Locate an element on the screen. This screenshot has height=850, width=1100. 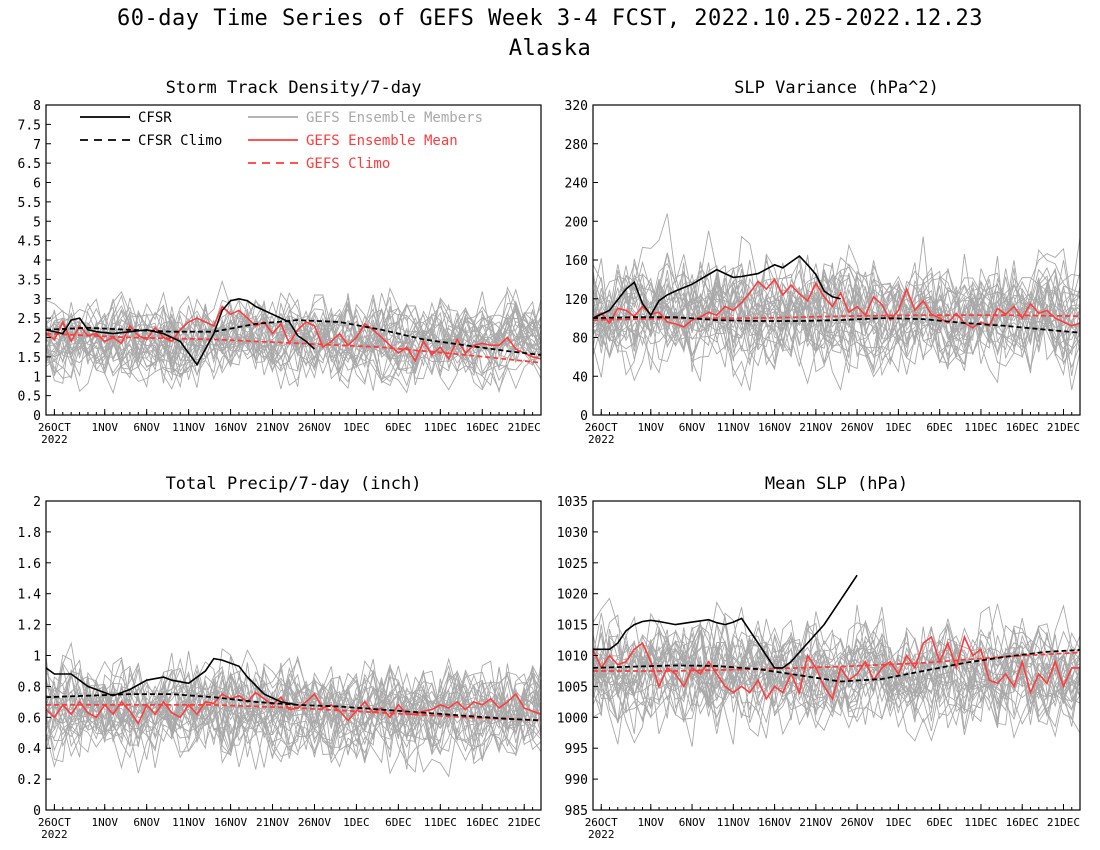
y-tick-label: 240 is located at coordinates (576, 184).